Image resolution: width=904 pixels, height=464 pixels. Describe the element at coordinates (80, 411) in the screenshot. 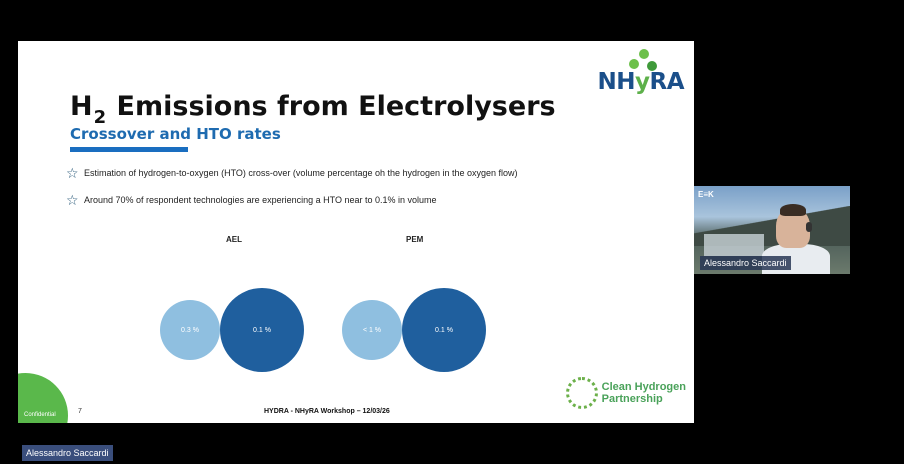

I see `page-number: 7` at that location.